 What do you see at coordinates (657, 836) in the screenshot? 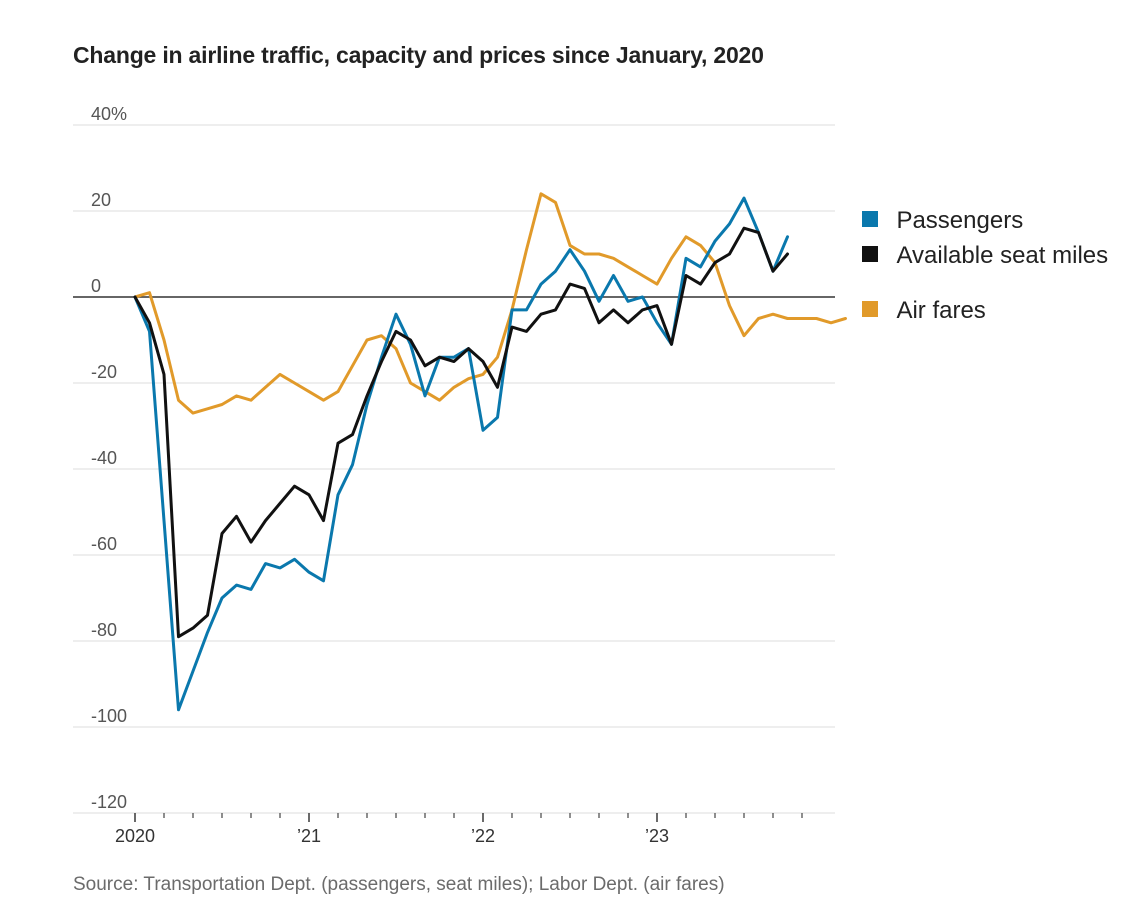
I see `x-tick-label: ’23` at bounding box center [657, 836].